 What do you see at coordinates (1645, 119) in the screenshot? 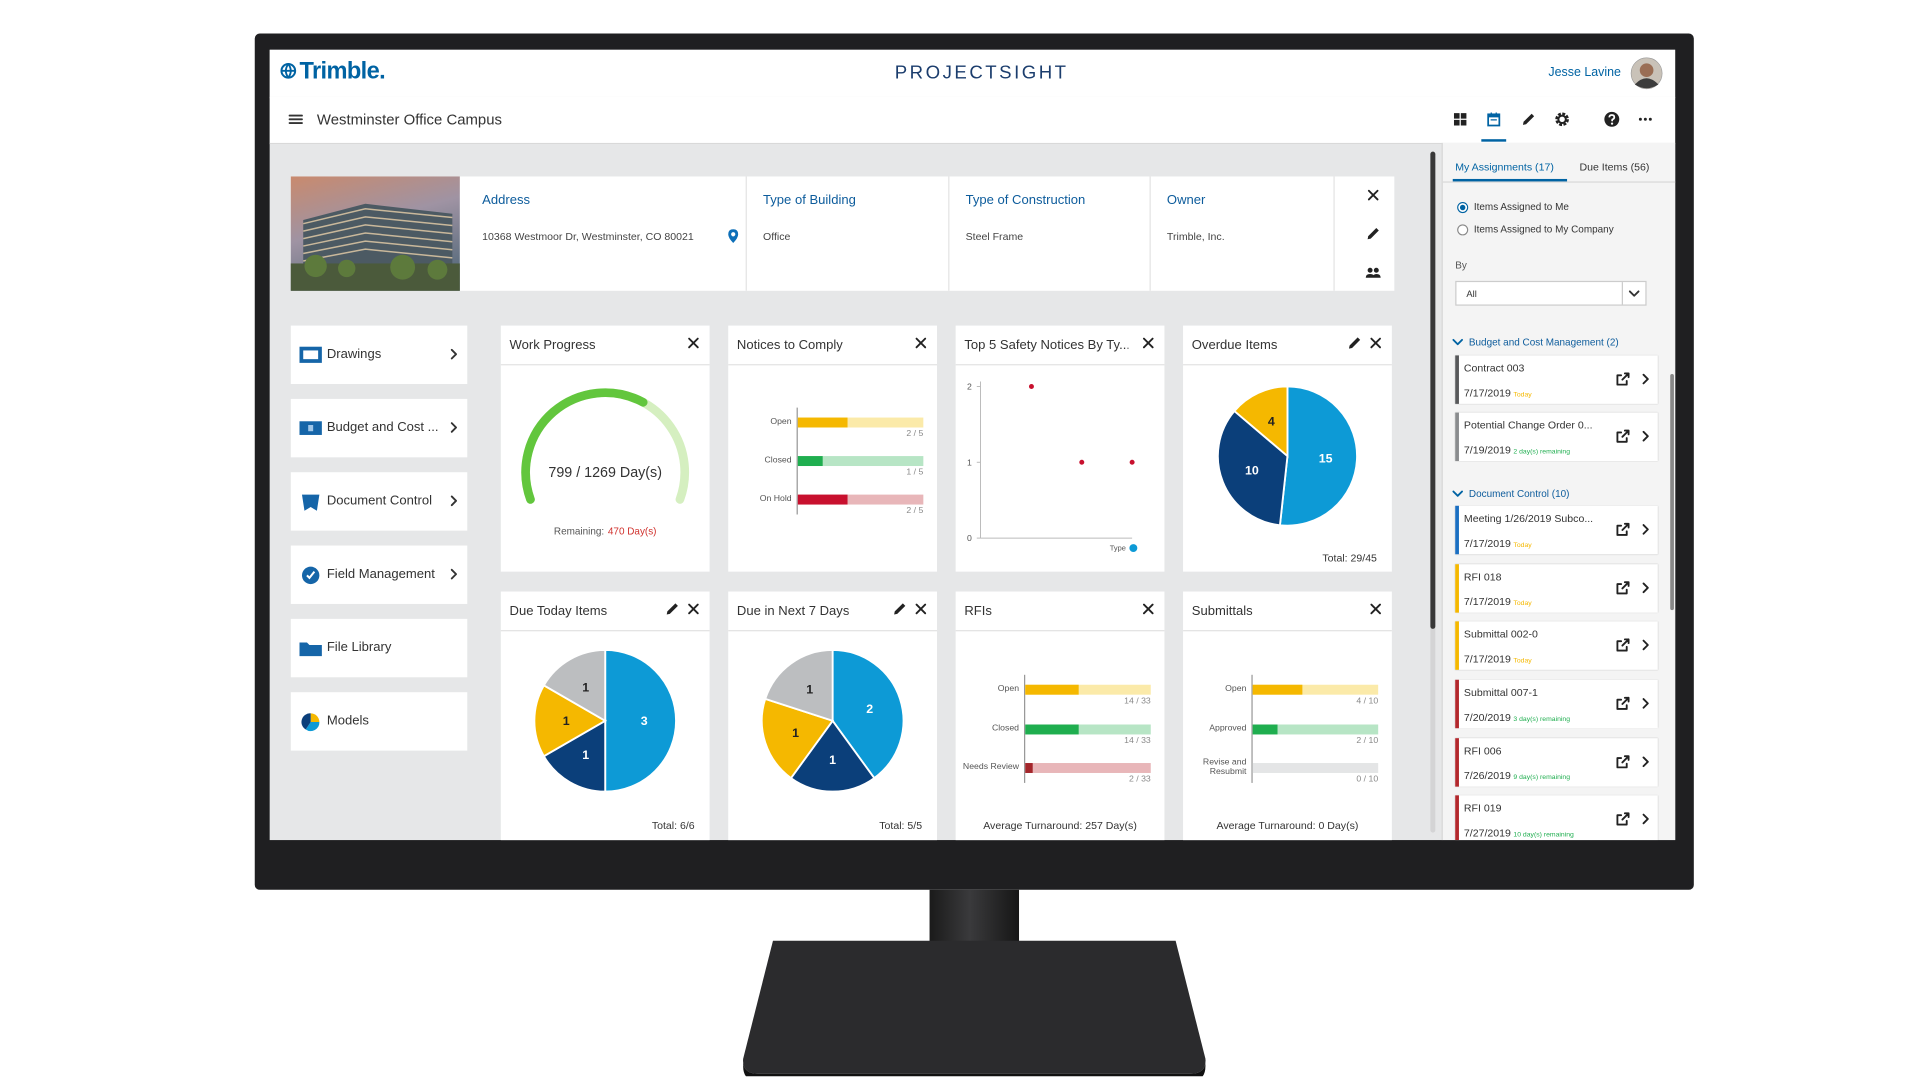
I see `icon-dots` at bounding box center [1645, 119].